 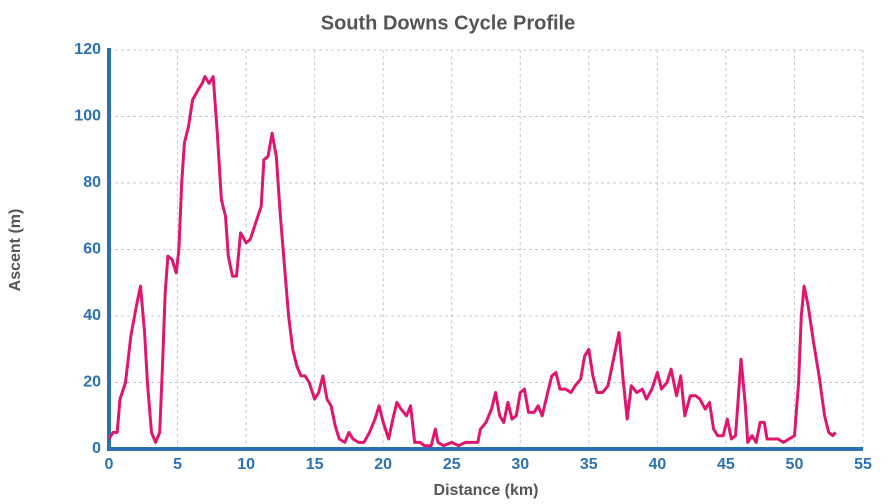 What do you see at coordinates (92, 249) in the screenshot?
I see `y-tick-label: 60` at bounding box center [92, 249].